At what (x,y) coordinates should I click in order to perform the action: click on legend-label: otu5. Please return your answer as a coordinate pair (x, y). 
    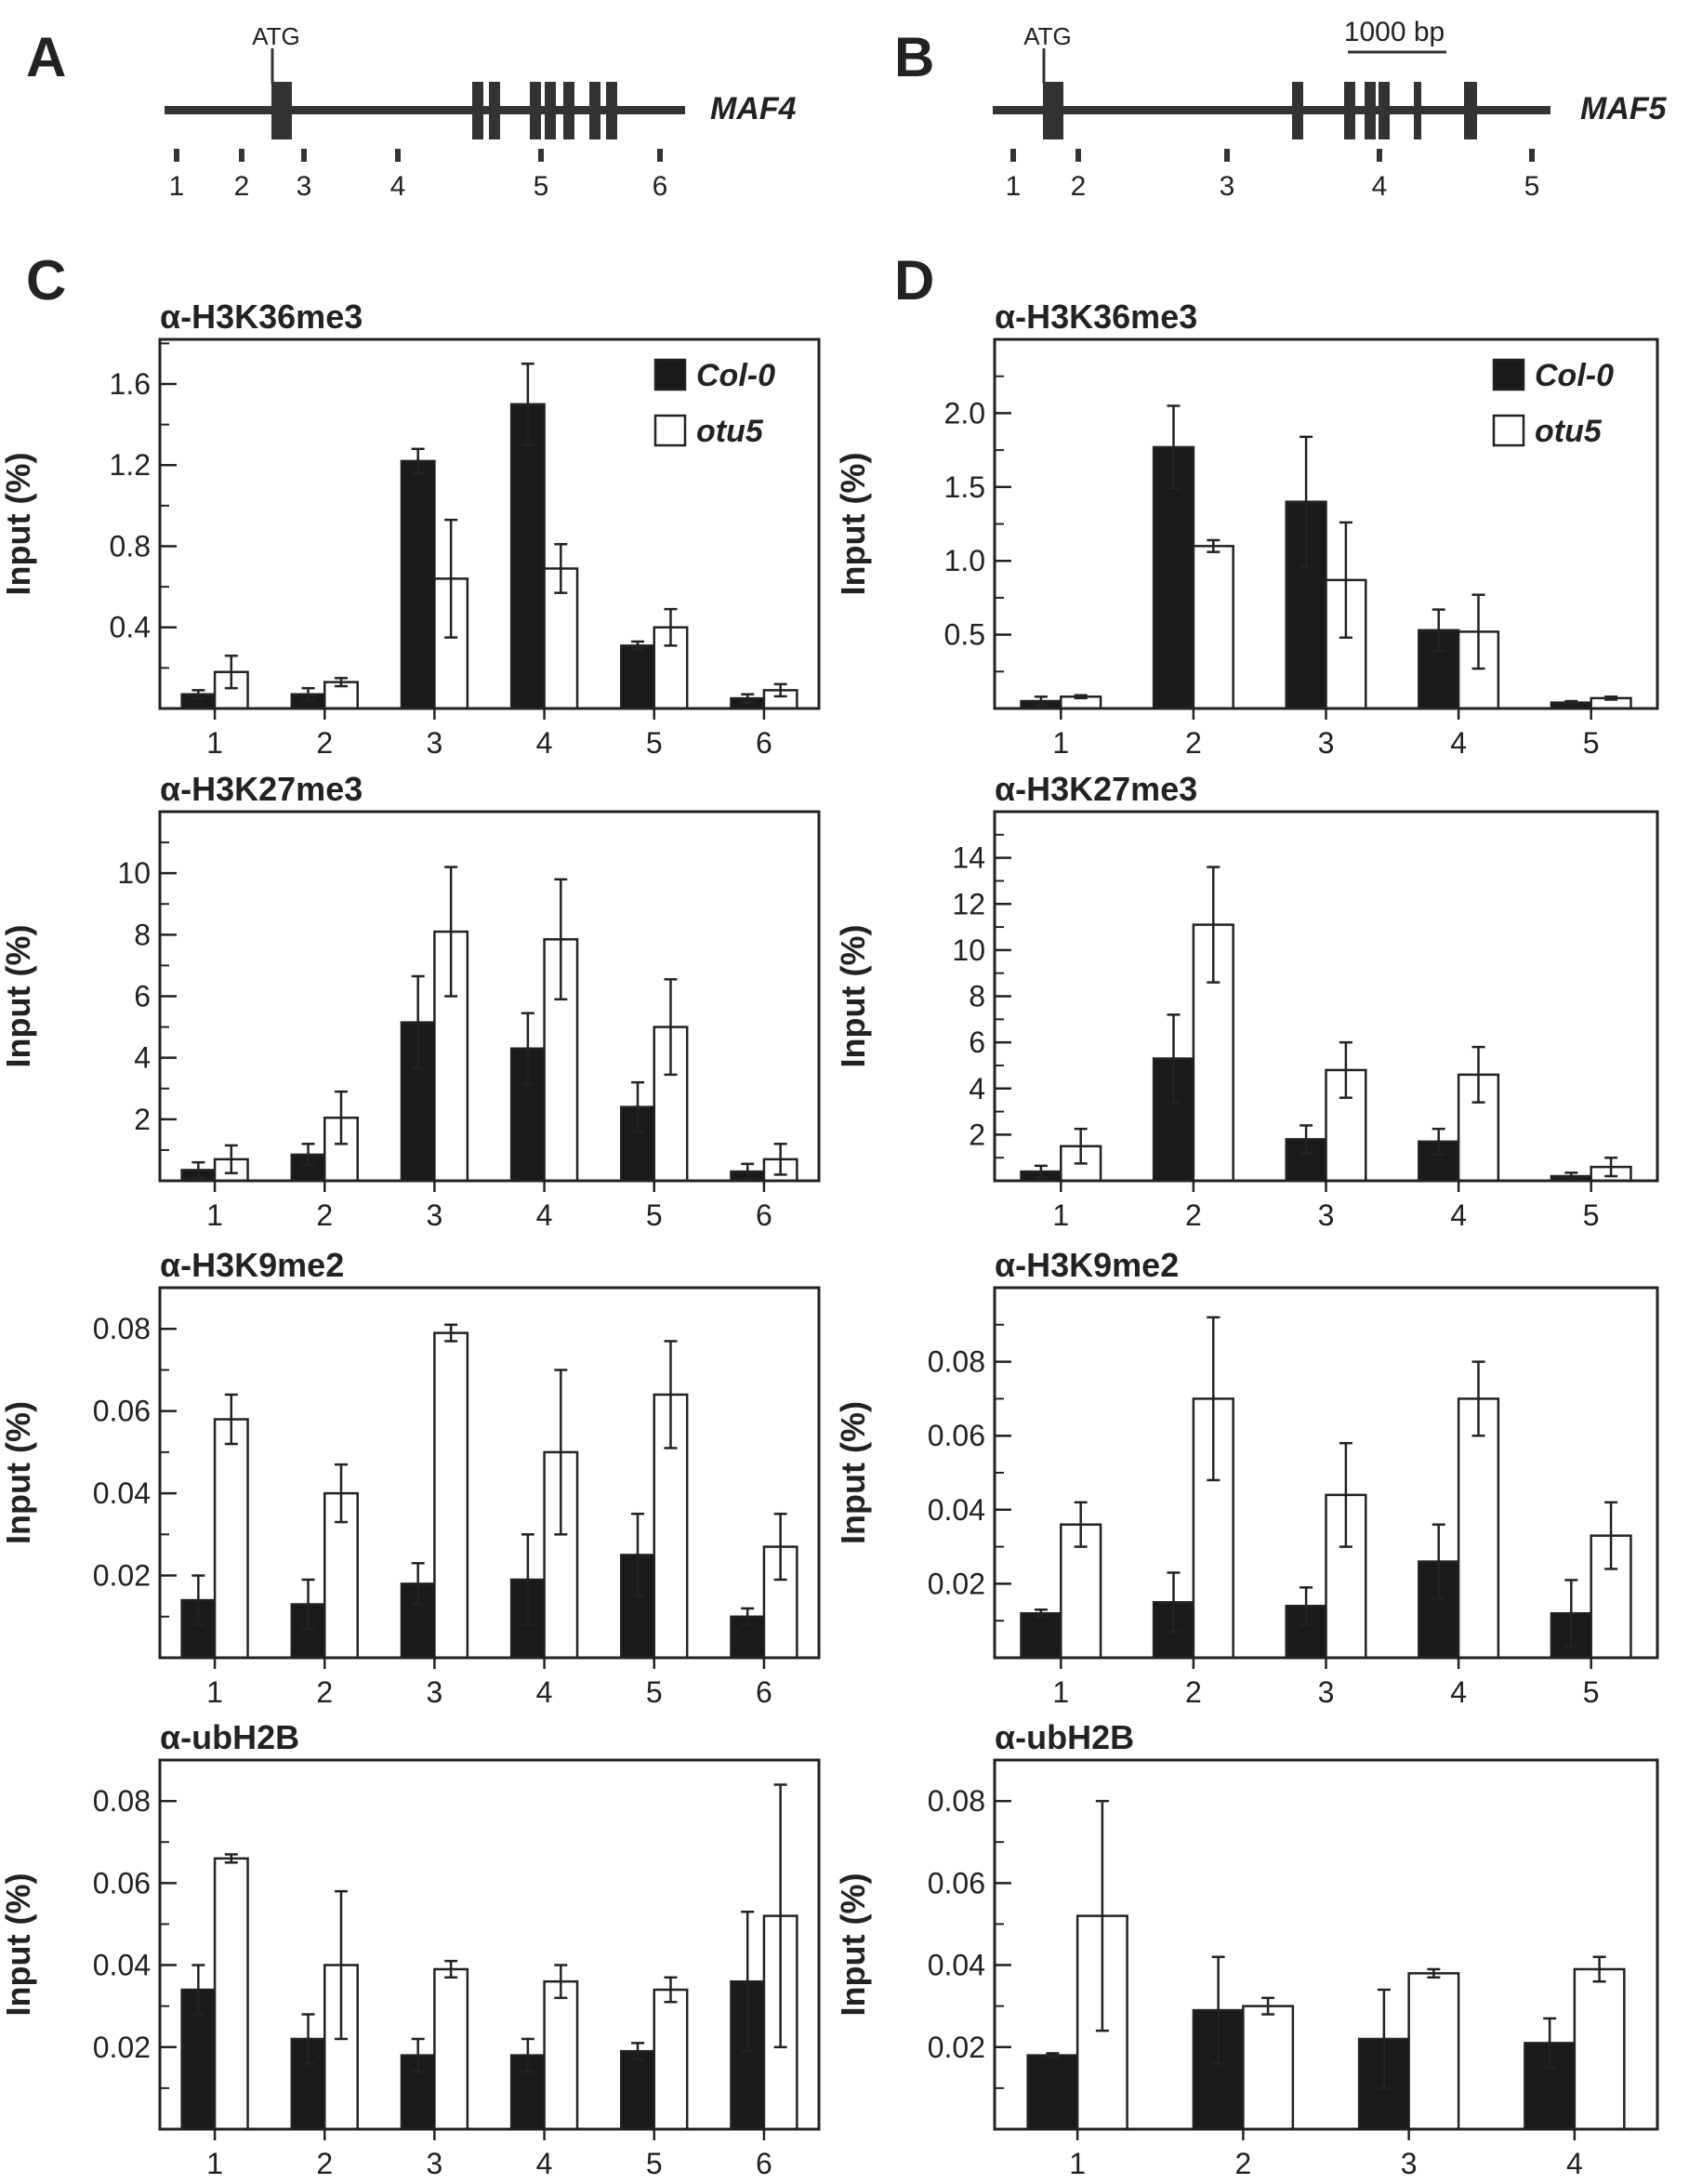
    Looking at the image, I should click on (730, 431).